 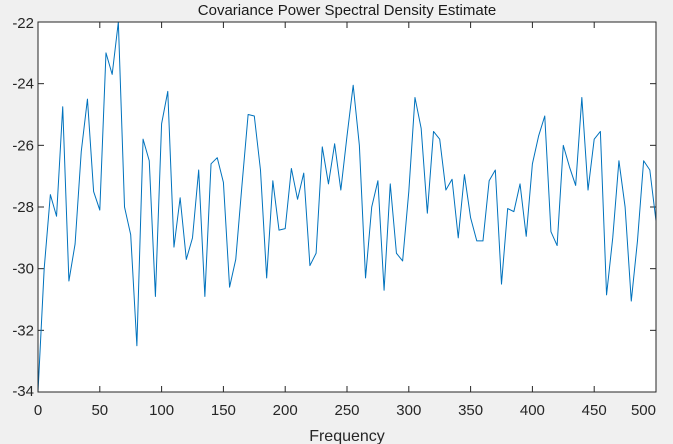 What do you see at coordinates (594, 410) in the screenshot?
I see `x-tick-label-9: 450` at bounding box center [594, 410].